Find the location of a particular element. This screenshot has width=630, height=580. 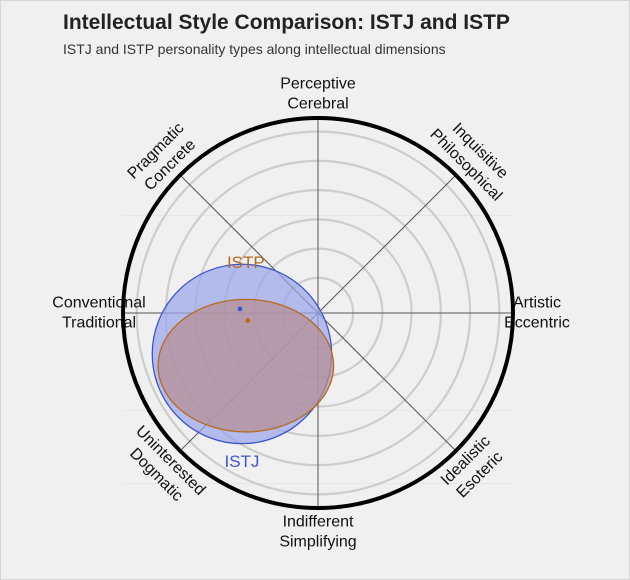

axis-label-group: Perceptive Cerebral is located at coordinates (318, 94).